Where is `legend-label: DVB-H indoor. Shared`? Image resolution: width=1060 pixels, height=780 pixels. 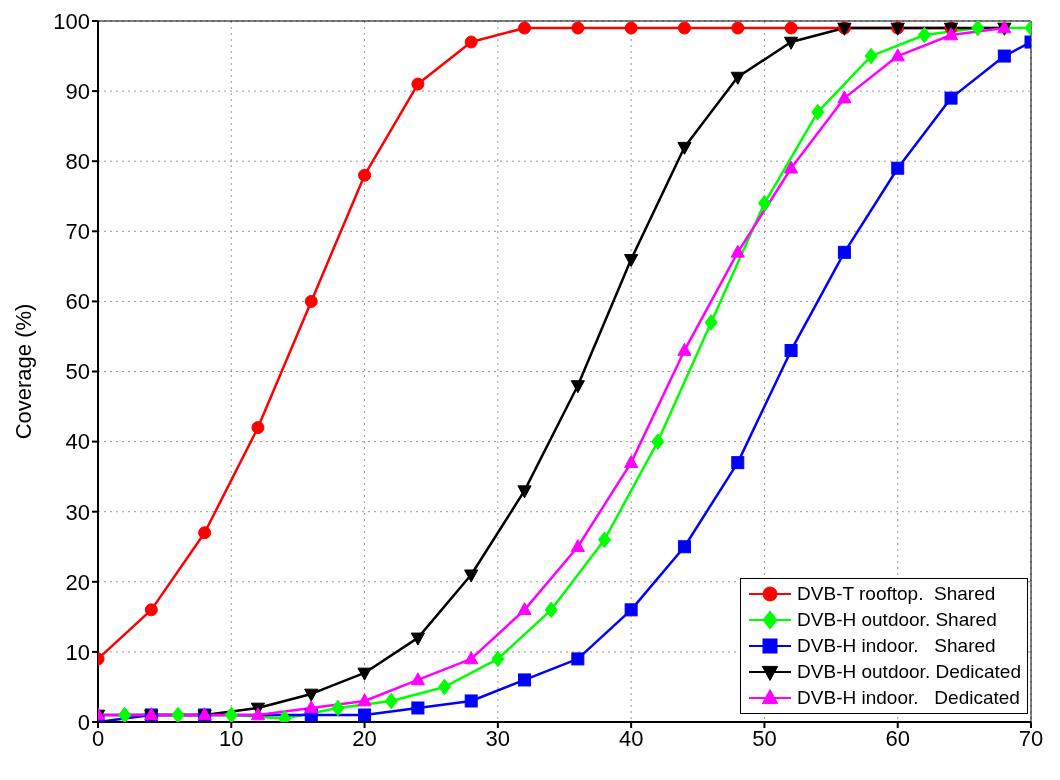 legend-label: DVB-H indoor. Shared is located at coordinates (896, 646).